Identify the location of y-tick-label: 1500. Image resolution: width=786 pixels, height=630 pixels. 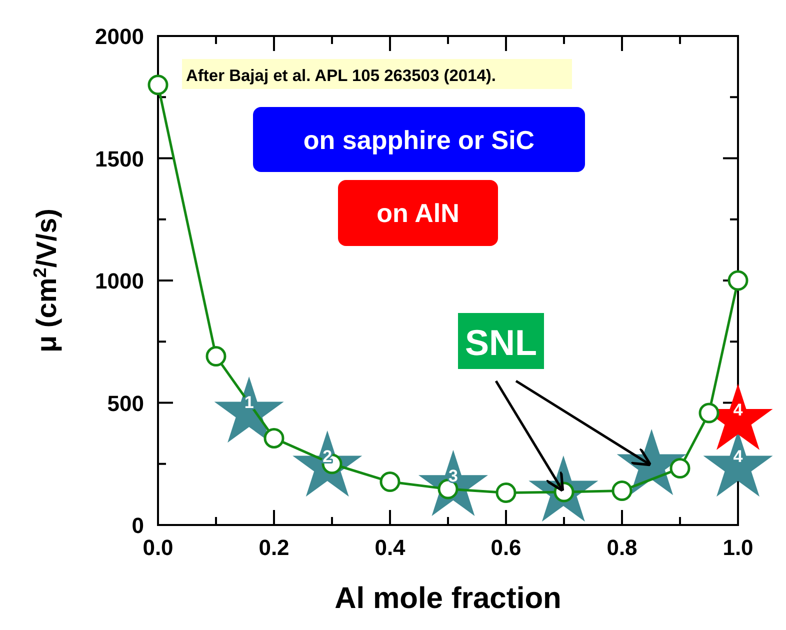
(119, 159).